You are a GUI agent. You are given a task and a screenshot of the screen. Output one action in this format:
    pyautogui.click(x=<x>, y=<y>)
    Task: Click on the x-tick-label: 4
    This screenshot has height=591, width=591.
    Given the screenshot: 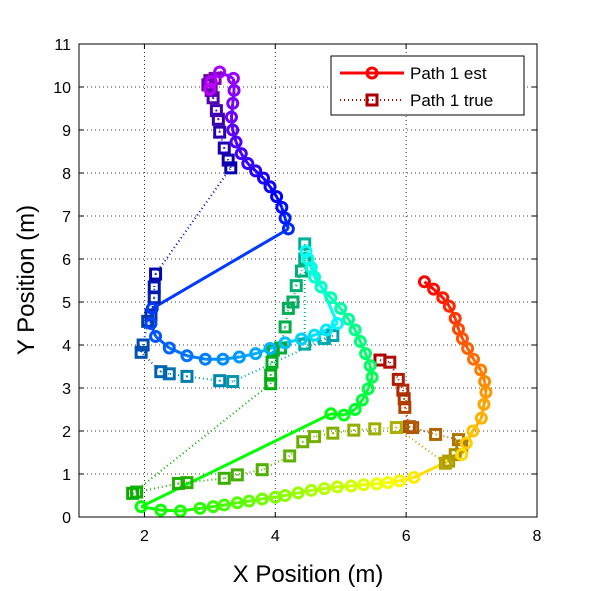 What is the action you would take?
    pyautogui.click(x=275, y=536)
    